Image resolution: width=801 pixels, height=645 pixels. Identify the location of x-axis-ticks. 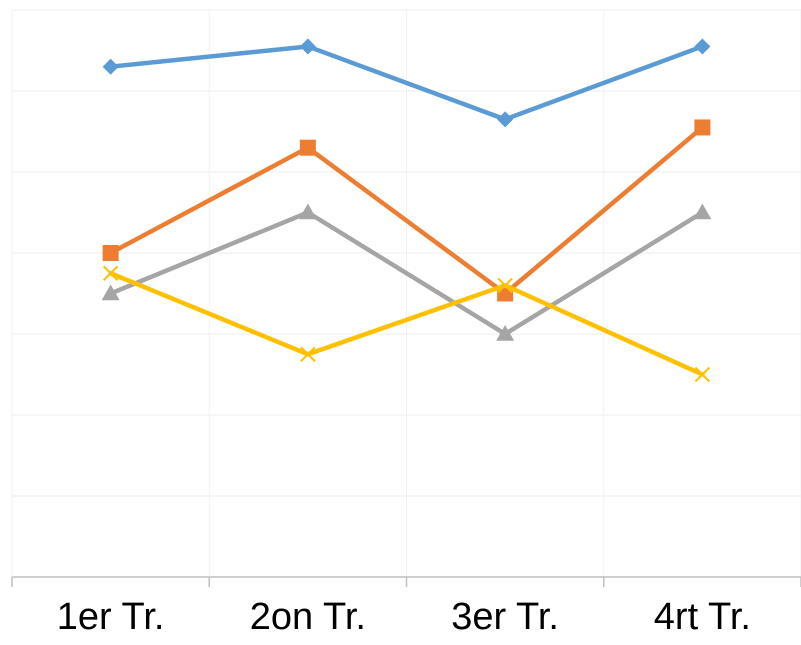
(406, 582).